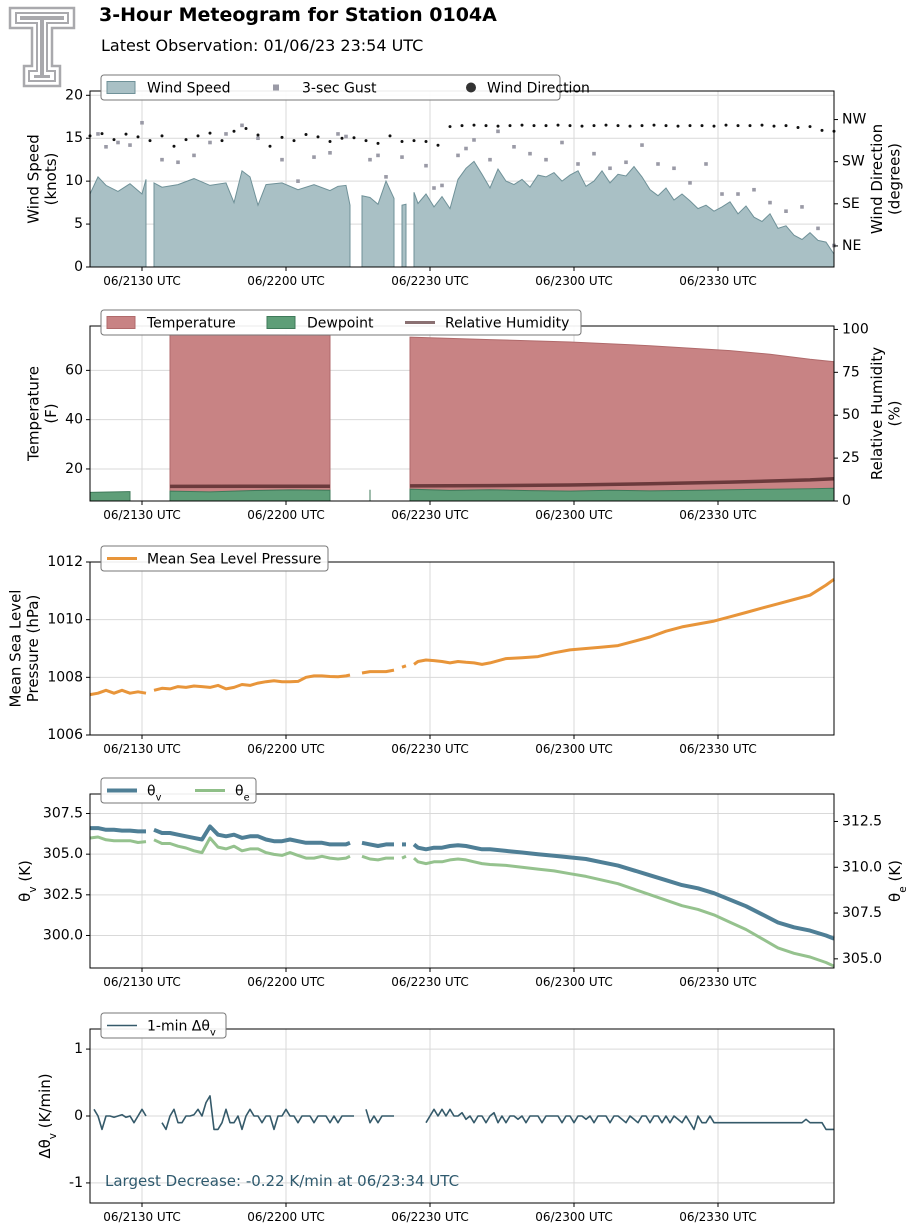 The image size is (913, 1231). What do you see at coordinates (24, 649) in the screenshot?
I see `y-axis-label: Mean Sea LevelPressure (hPa)` at bounding box center [24, 649].